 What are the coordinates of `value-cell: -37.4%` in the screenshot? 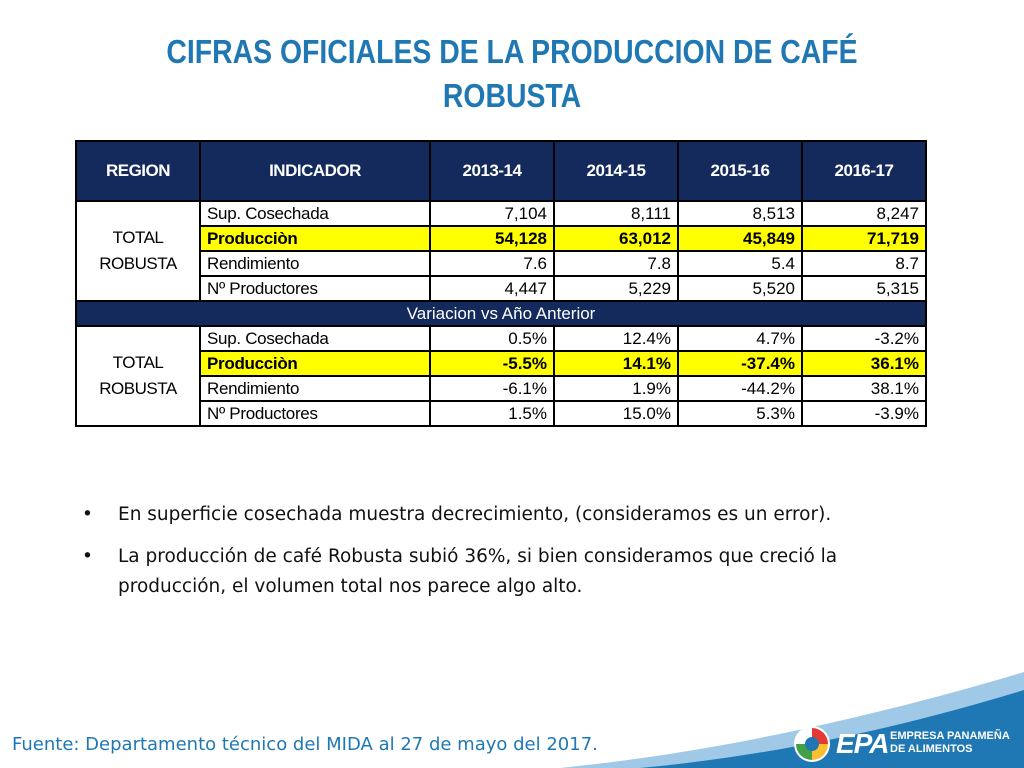 It's located at (740, 363).